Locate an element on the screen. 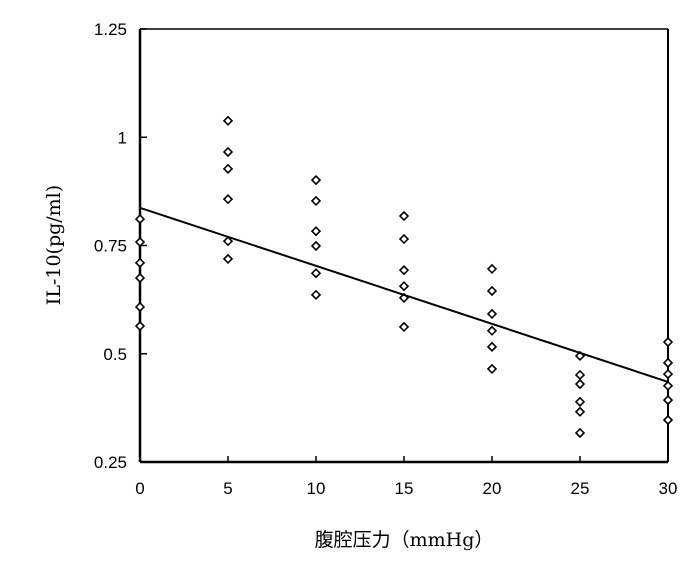  y-tick-label: 1 is located at coordinates (122, 137).